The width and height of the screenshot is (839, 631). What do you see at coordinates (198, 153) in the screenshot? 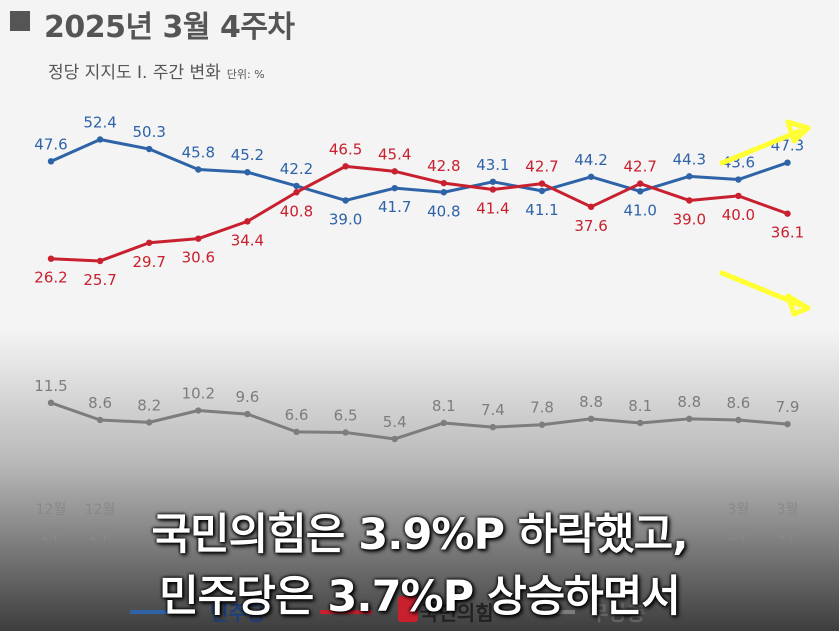
I see `data-label-dem: 45.8` at bounding box center [198, 153].